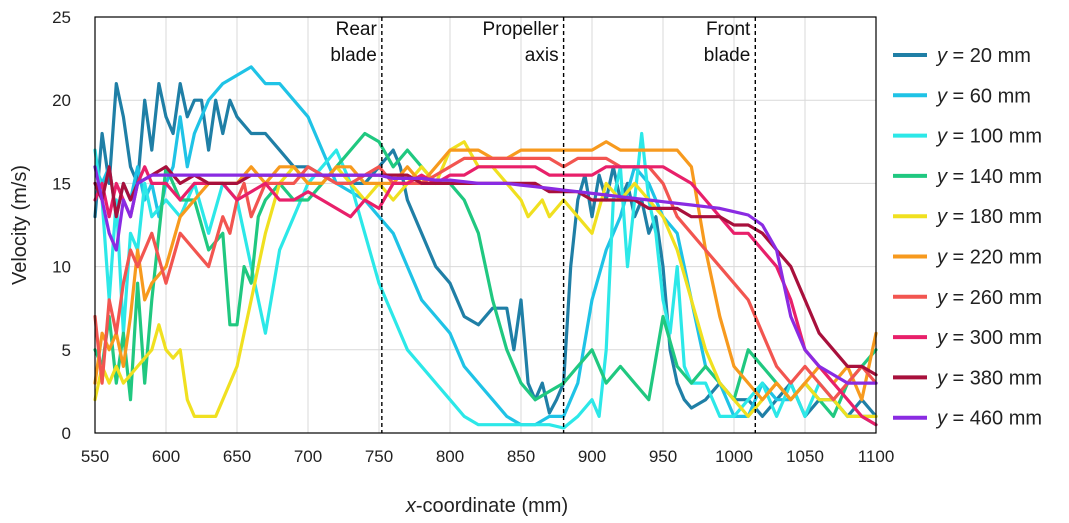 This screenshot has height=523, width=1069. Describe the element at coordinates (994, 177) in the screenshot. I see `legend-value: = 140 mm` at that location.